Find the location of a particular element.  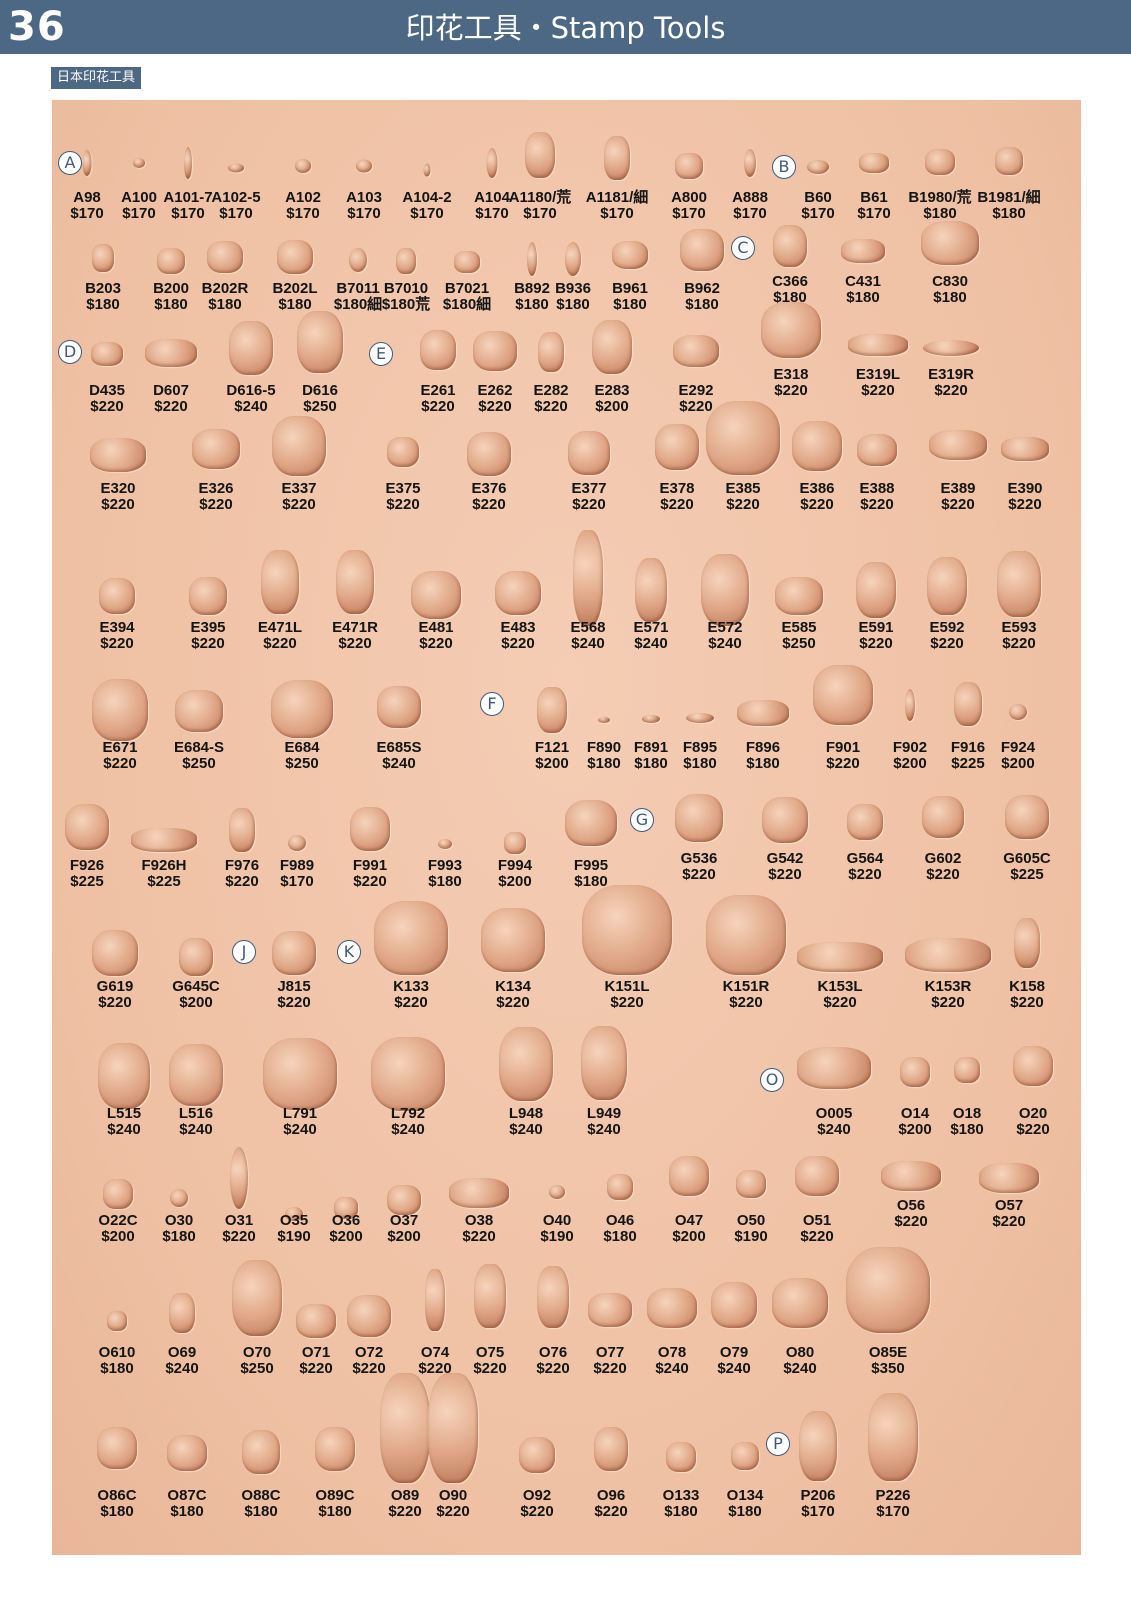

stamp-item: E471L $220 is located at coordinates (280, 636).